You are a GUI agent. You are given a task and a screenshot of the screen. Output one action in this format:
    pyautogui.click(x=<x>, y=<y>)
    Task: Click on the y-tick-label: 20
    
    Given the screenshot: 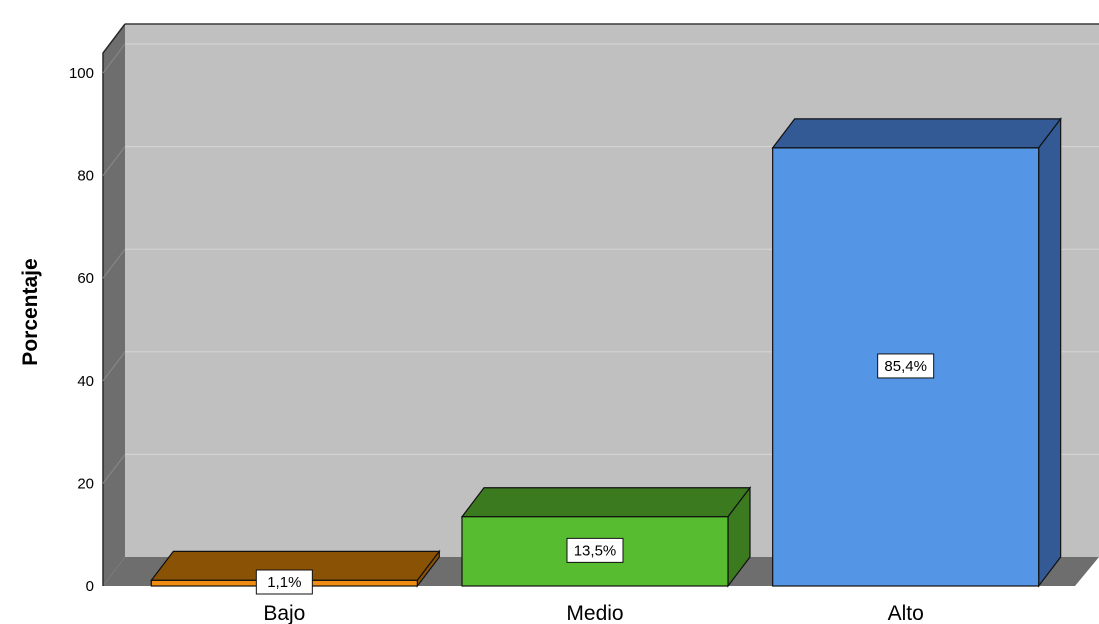 What is the action you would take?
    pyautogui.click(x=85, y=483)
    